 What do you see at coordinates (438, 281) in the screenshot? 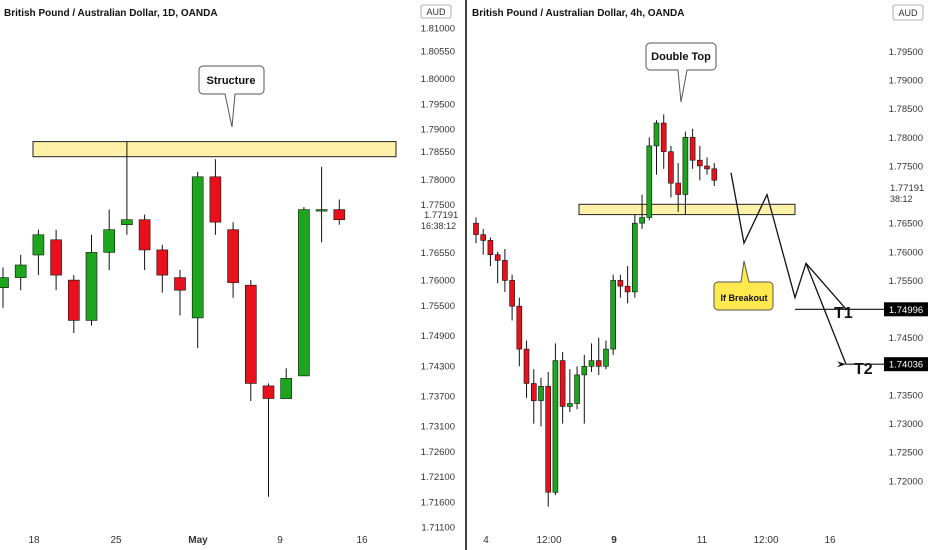
I see `y-tick-label: 1.76000` at bounding box center [438, 281].